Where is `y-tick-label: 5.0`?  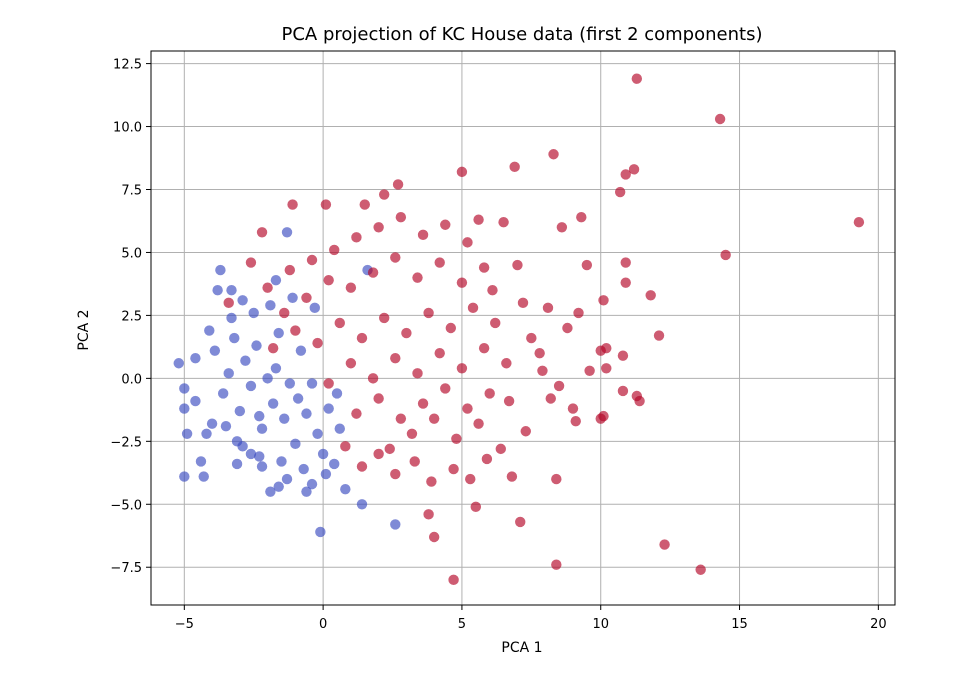
y-tick-label: 5.0 is located at coordinates (131, 253).